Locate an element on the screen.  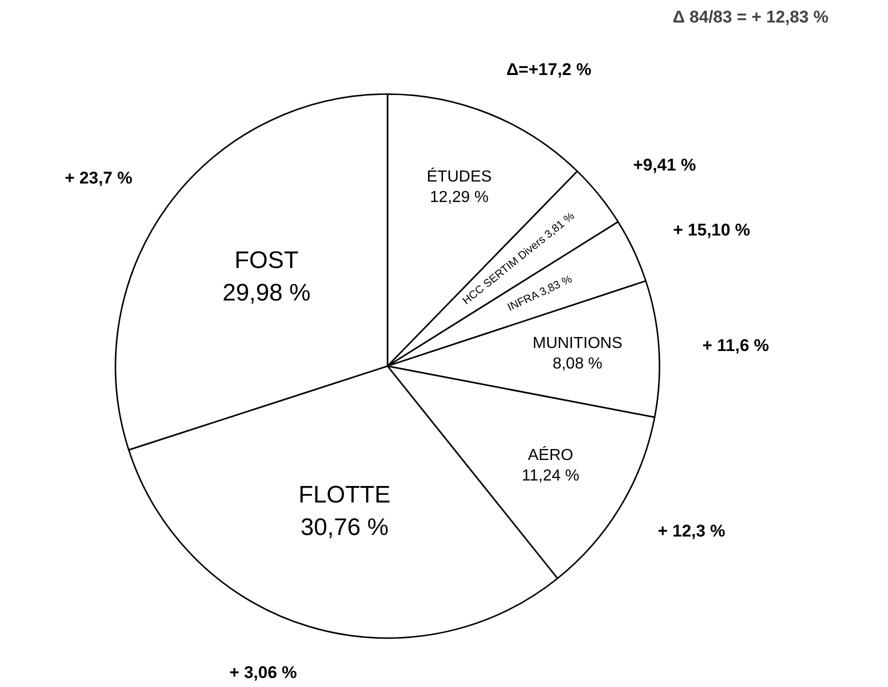
text: + 11,6 % is located at coordinates (736, 345).